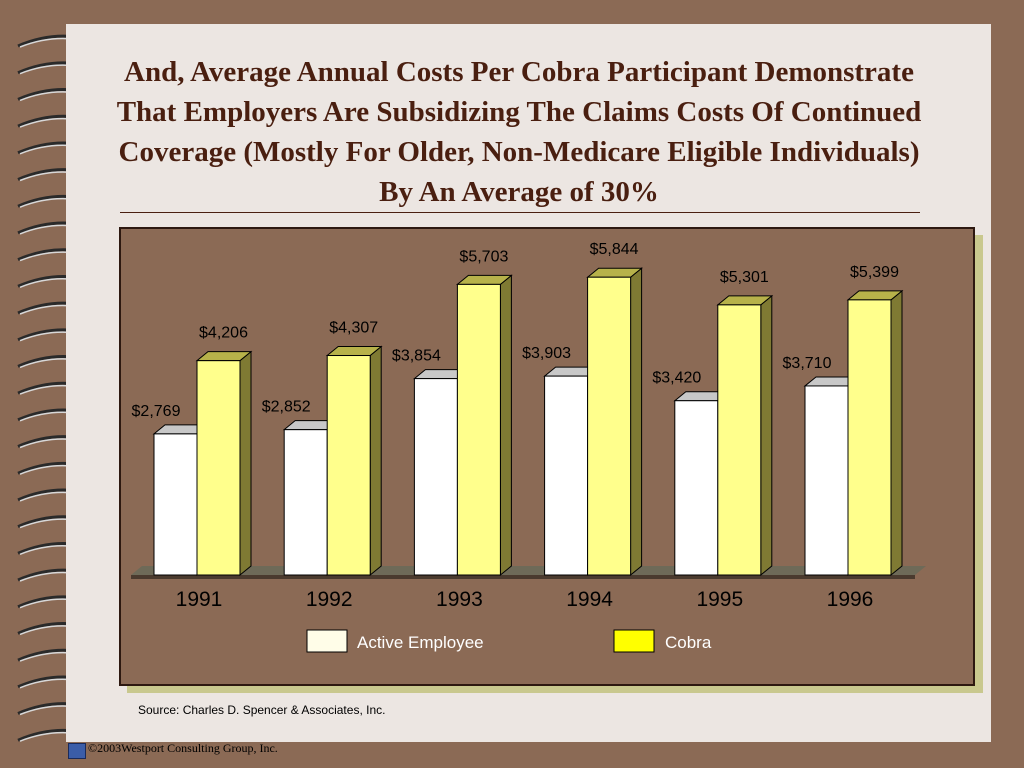 This screenshot has width=1024, height=768. I want to click on copyright-notice: ©2003Westport Consulting Group, Inc., so click(183, 748).